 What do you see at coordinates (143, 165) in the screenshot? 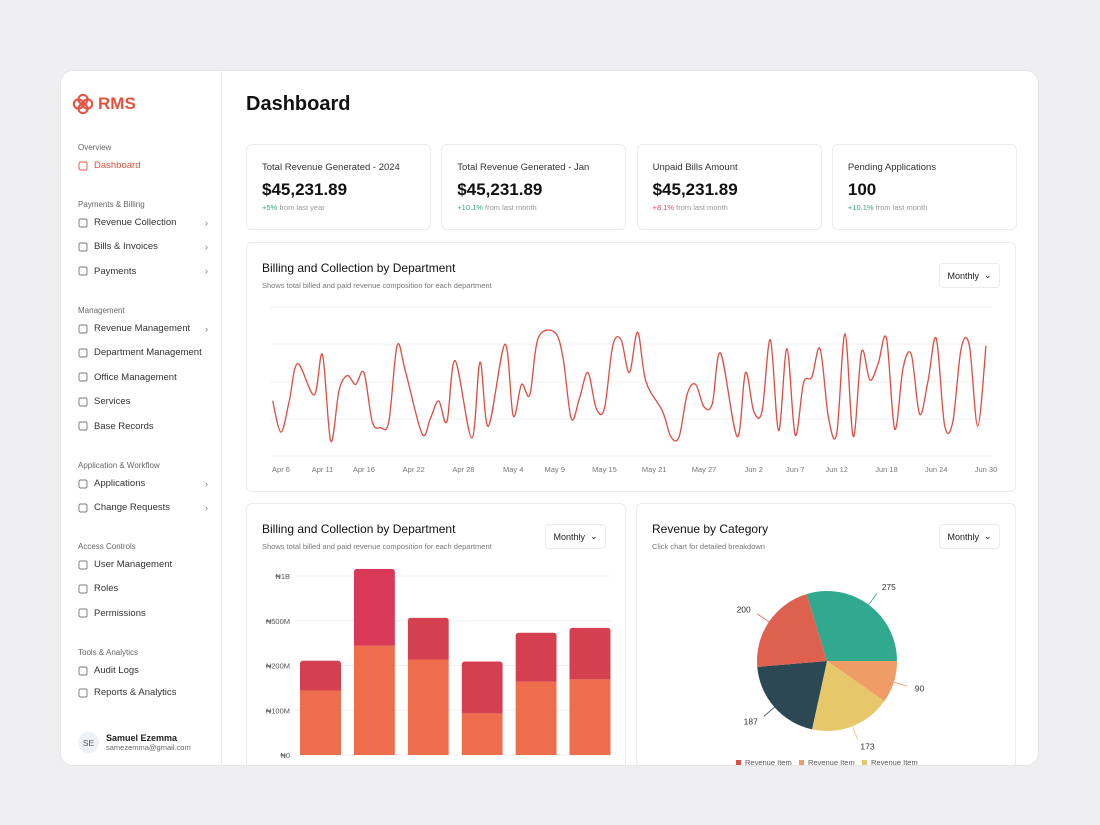
I see `sidebar-item-dashboard: Dashboard` at bounding box center [143, 165].